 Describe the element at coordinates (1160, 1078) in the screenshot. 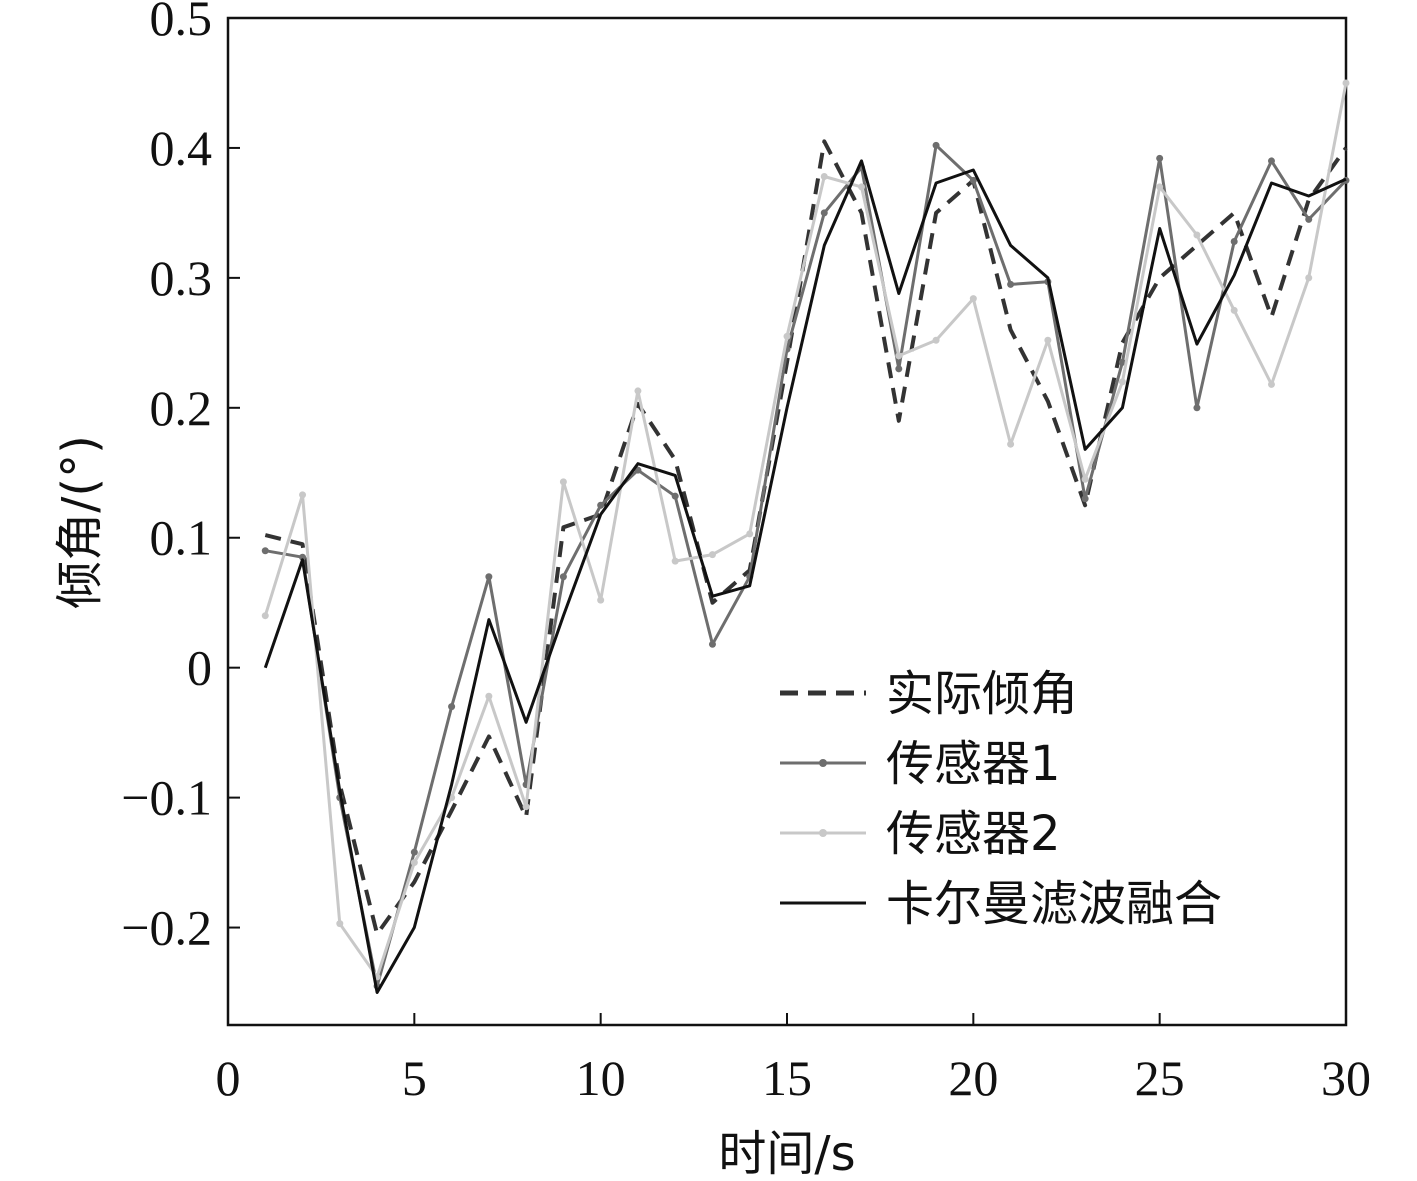

I see `x-tick-label: 25` at that location.